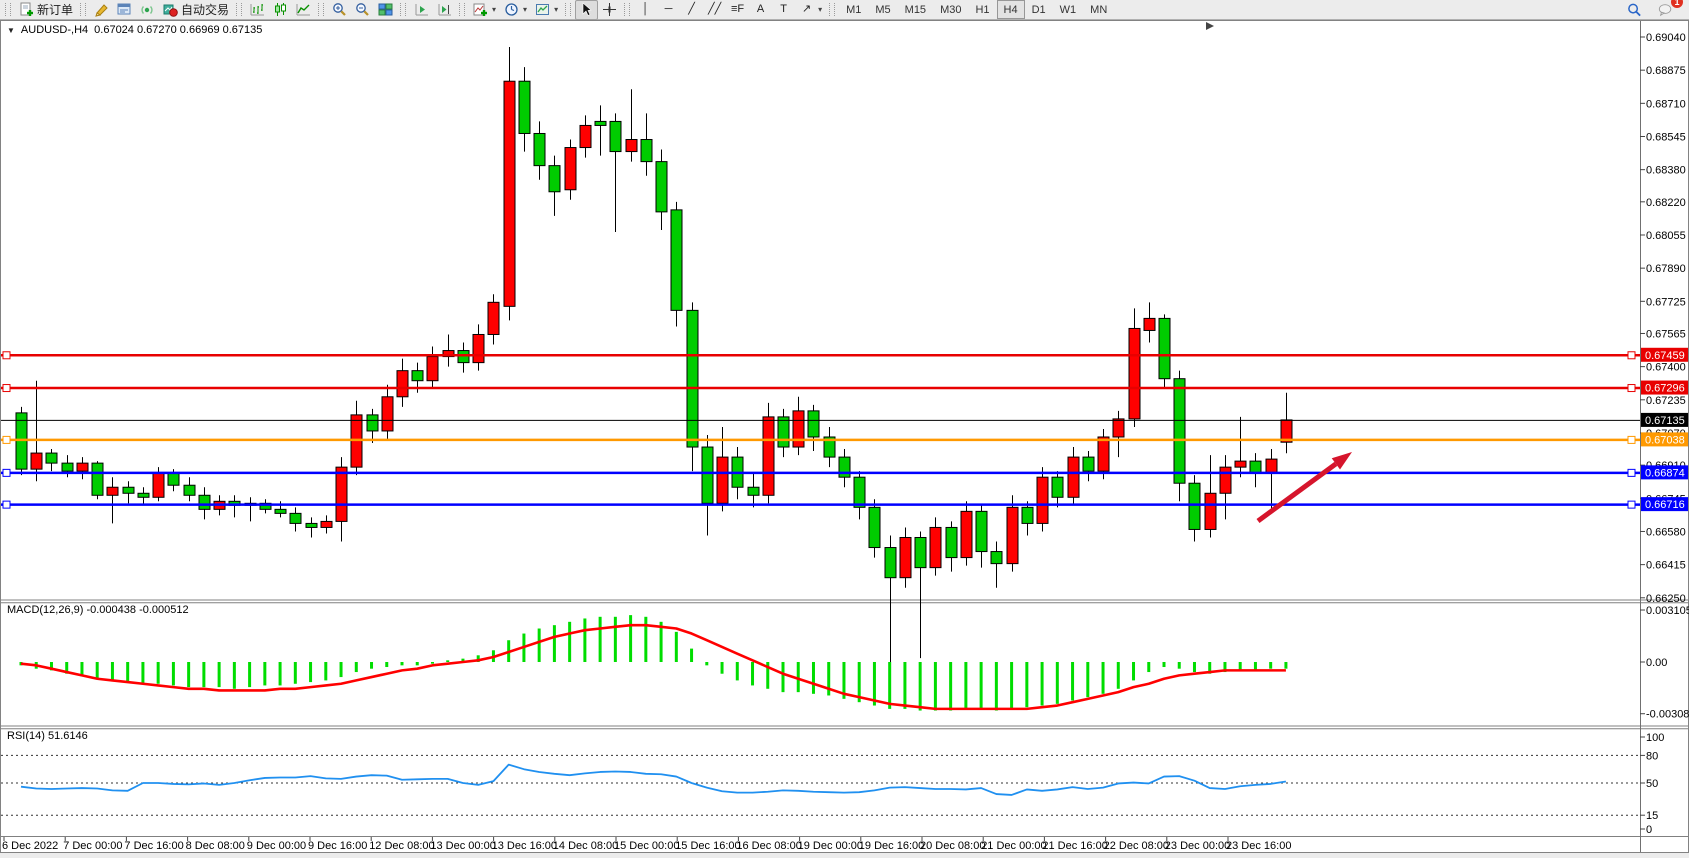 The height and width of the screenshot is (858, 1689). Describe the element at coordinates (1664, 663) in the screenshot. I see `macd-axis: 0.003105 0.00 -0.003089` at that location.